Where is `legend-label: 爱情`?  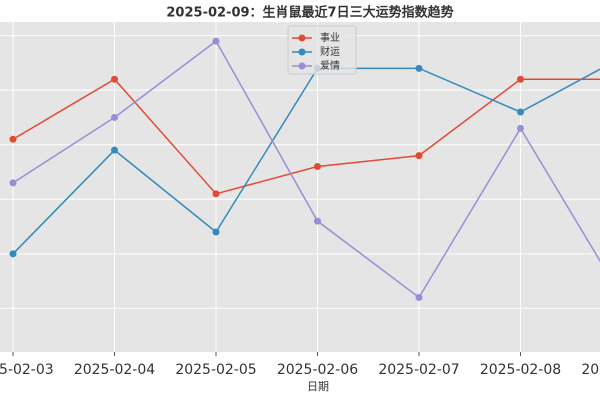
legend-label: 爱情 is located at coordinates (330, 65).